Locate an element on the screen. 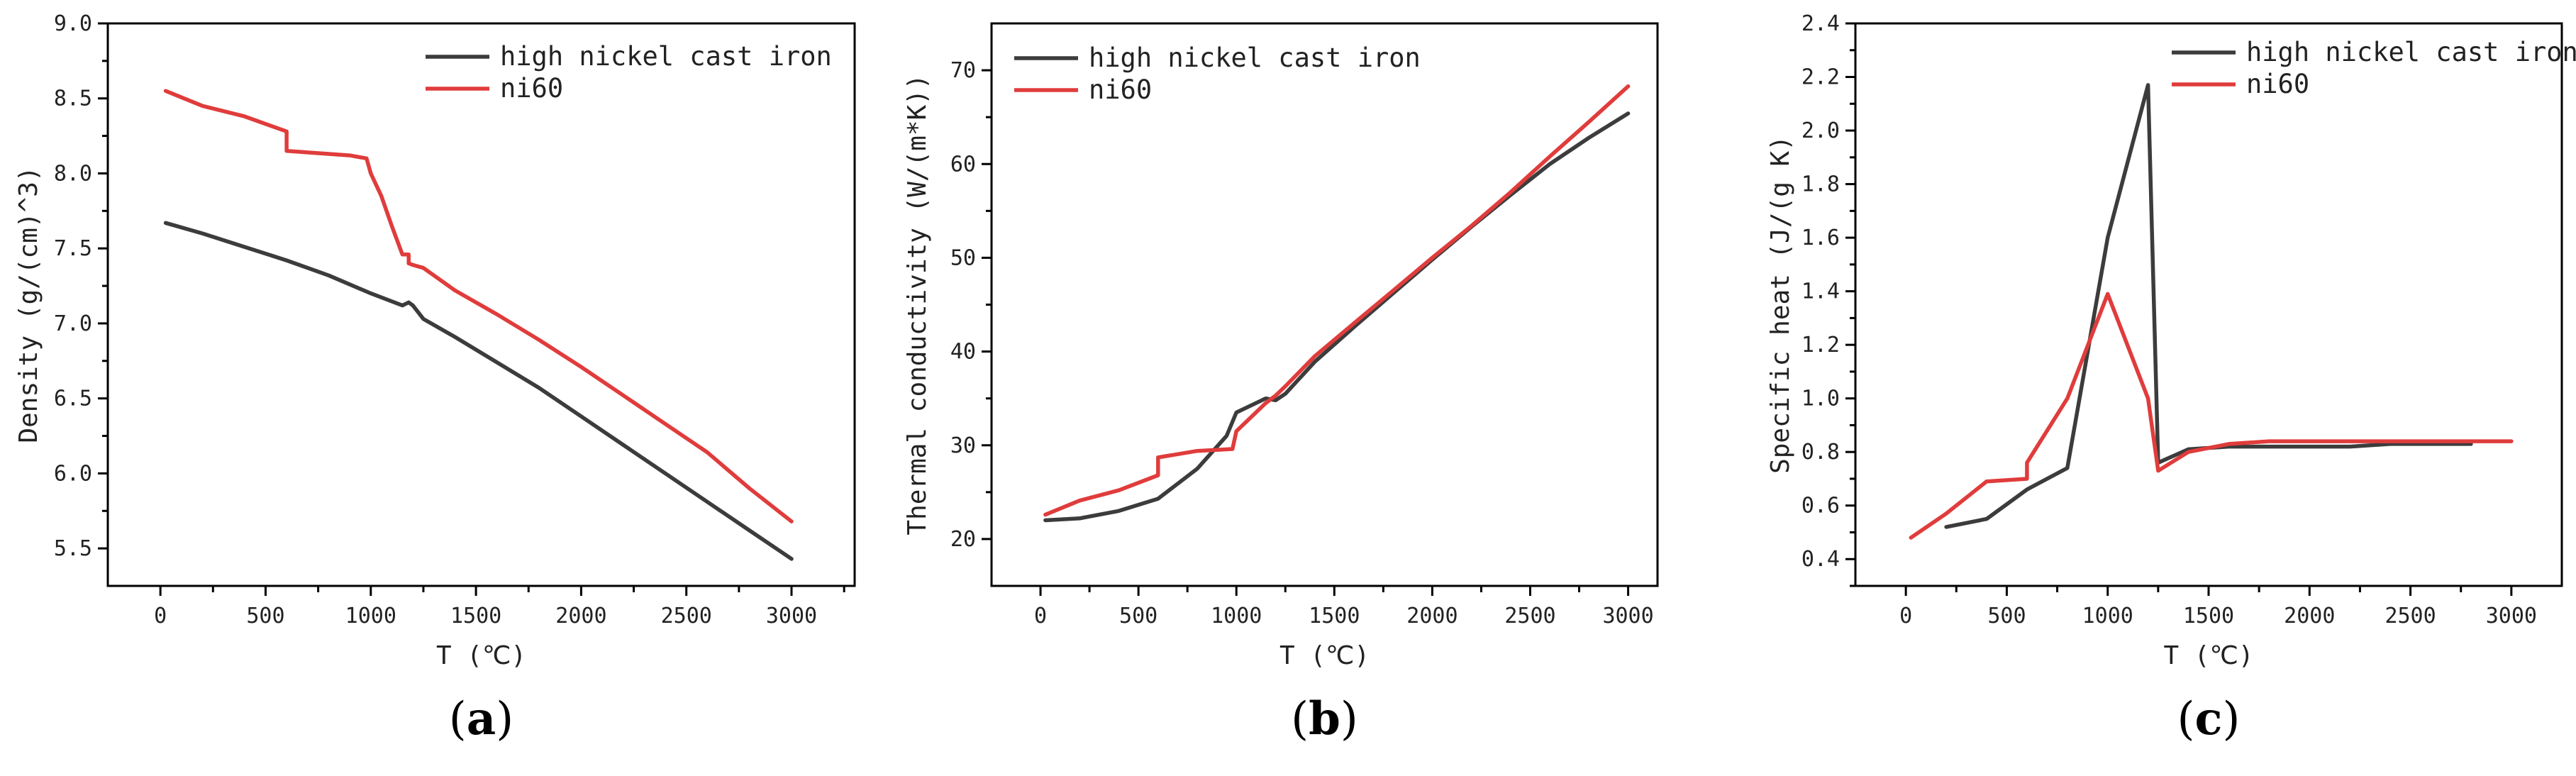  y-tick-label: 1.2 is located at coordinates (1820, 345).